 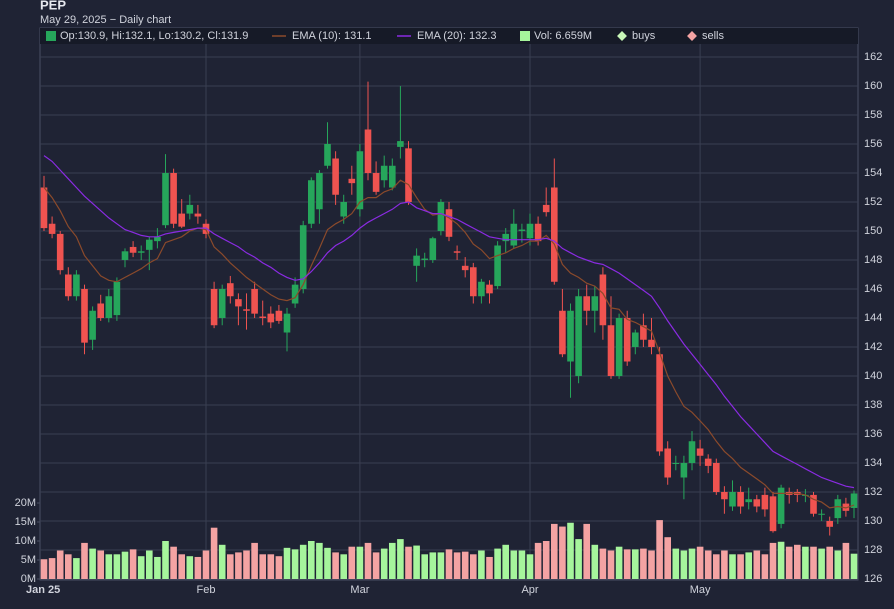 What do you see at coordinates (25, 503) in the screenshot?
I see `y2-tick-label: 20M` at bounding box center [25, 503].